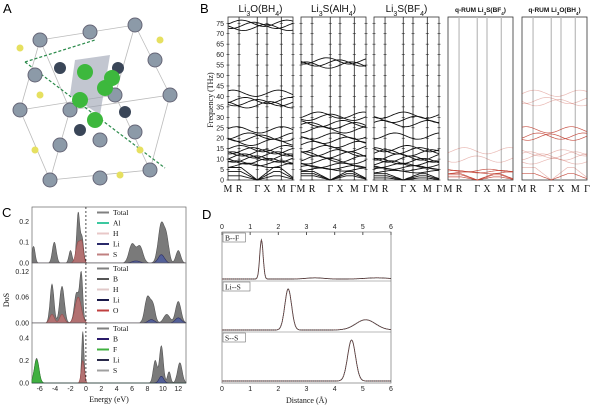 The width and height of the screenshot is (600, 406). I want to click on title-part: 3, so click(248, 14).